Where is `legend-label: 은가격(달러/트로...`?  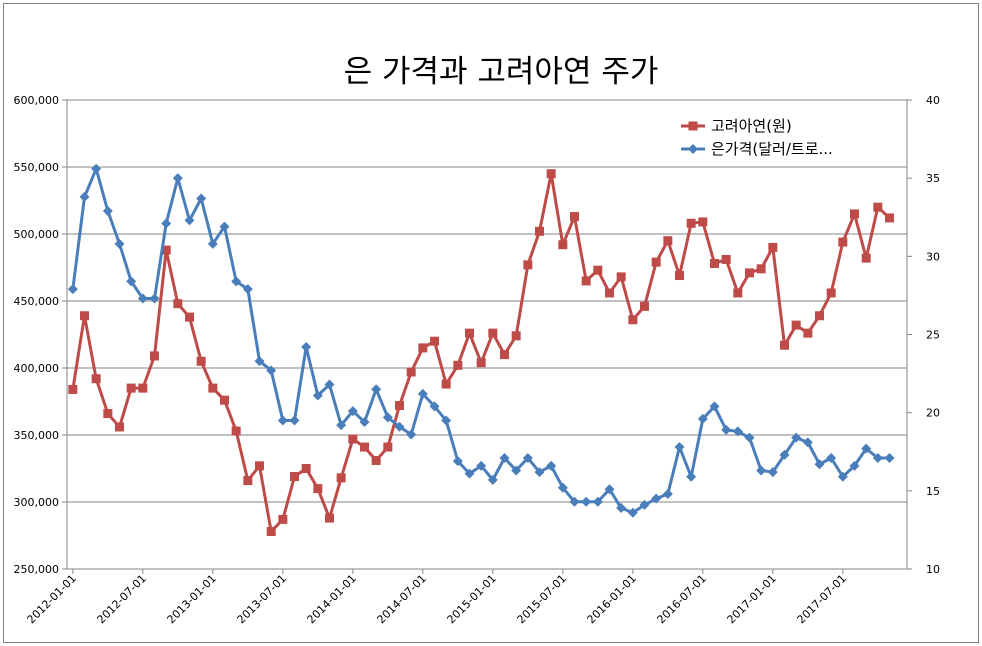 legend-label: 은가격(달러/트로... is located at coordinates (772, 149).